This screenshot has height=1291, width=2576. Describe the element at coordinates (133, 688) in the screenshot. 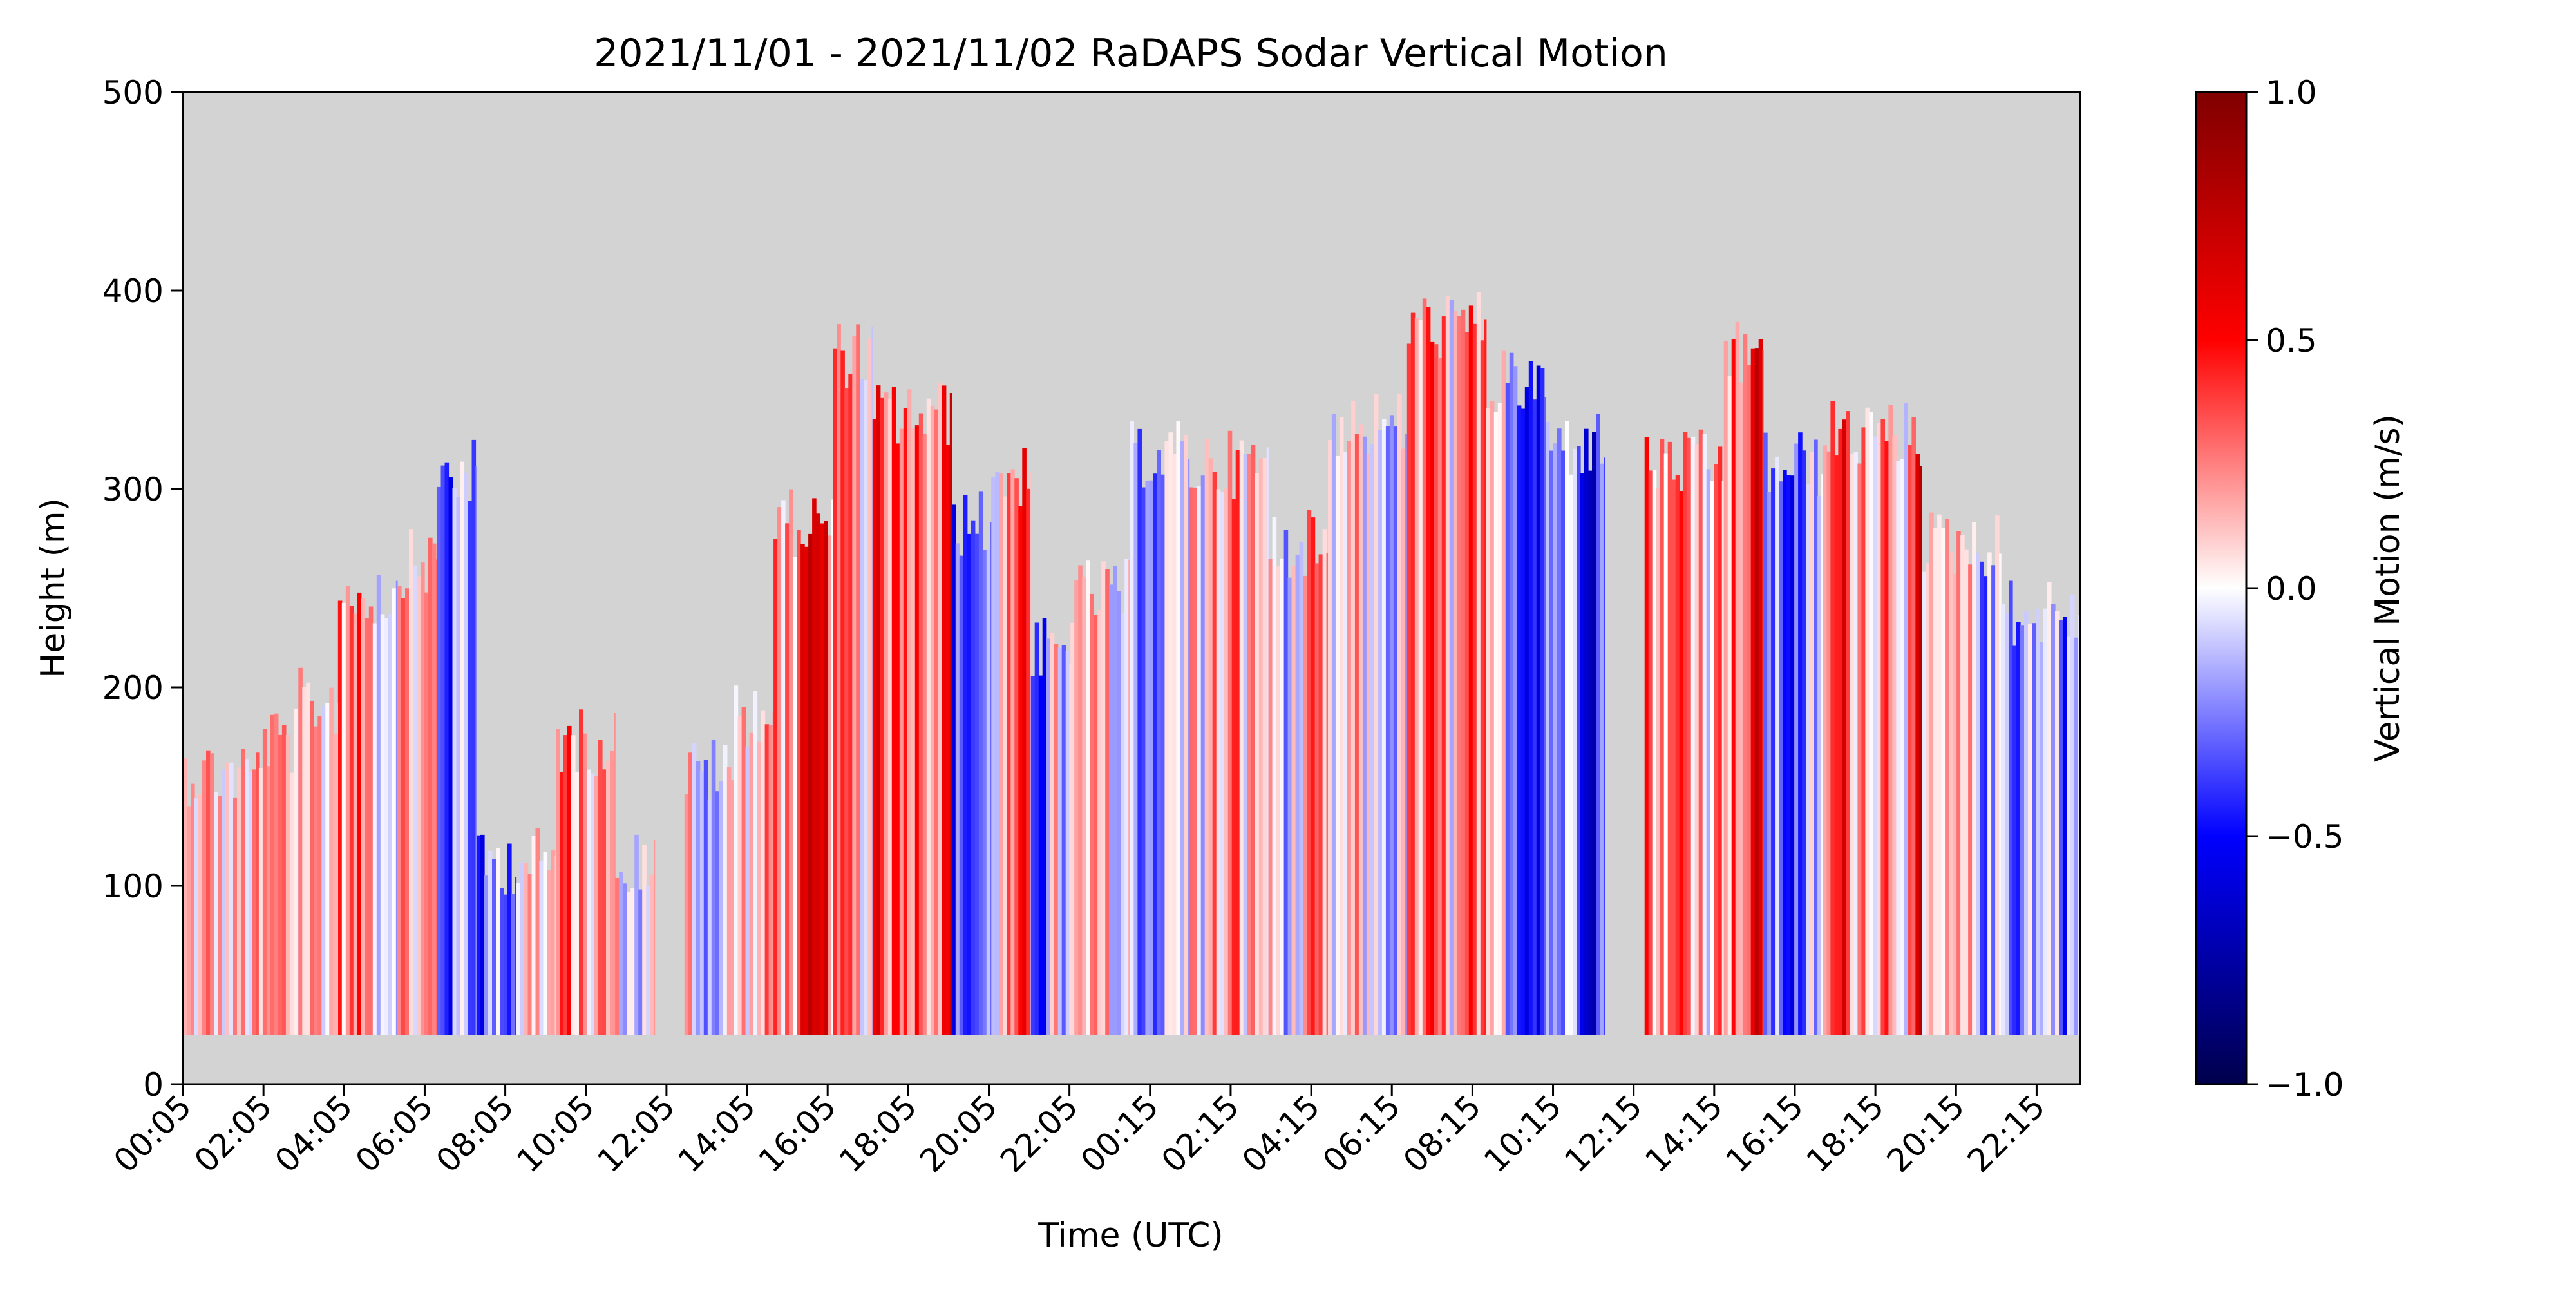

I see `y-tick-label: 200` at that location.